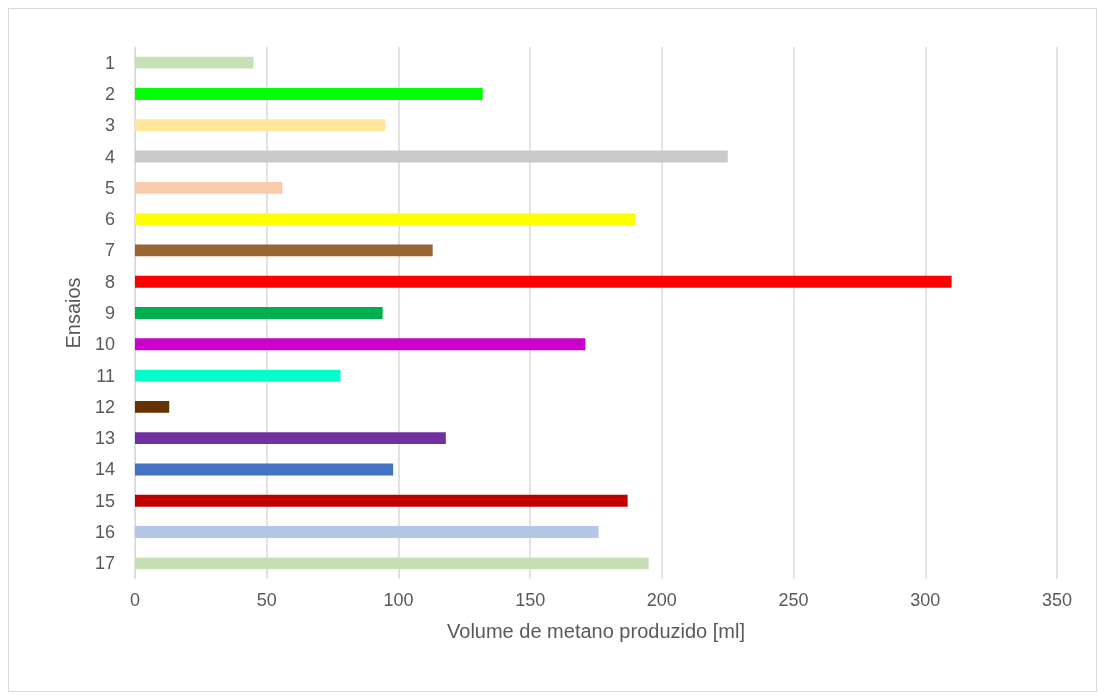 This screenshot has width=1105, height=700. I want to click on y-tick-label: 11, so click(105, 375).